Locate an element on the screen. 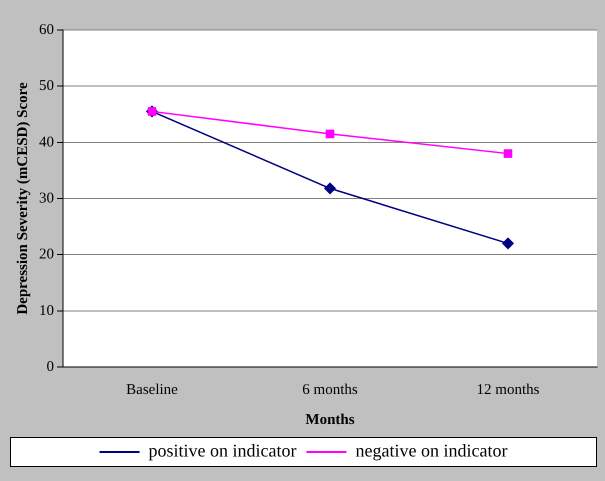 This screenshot has width=605, height=481. y-tick-label: 60 is located at coordinates (46, 30).